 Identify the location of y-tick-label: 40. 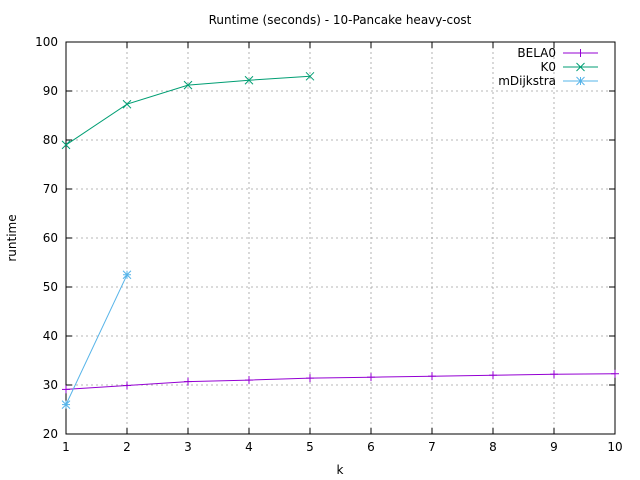
(50, 336).